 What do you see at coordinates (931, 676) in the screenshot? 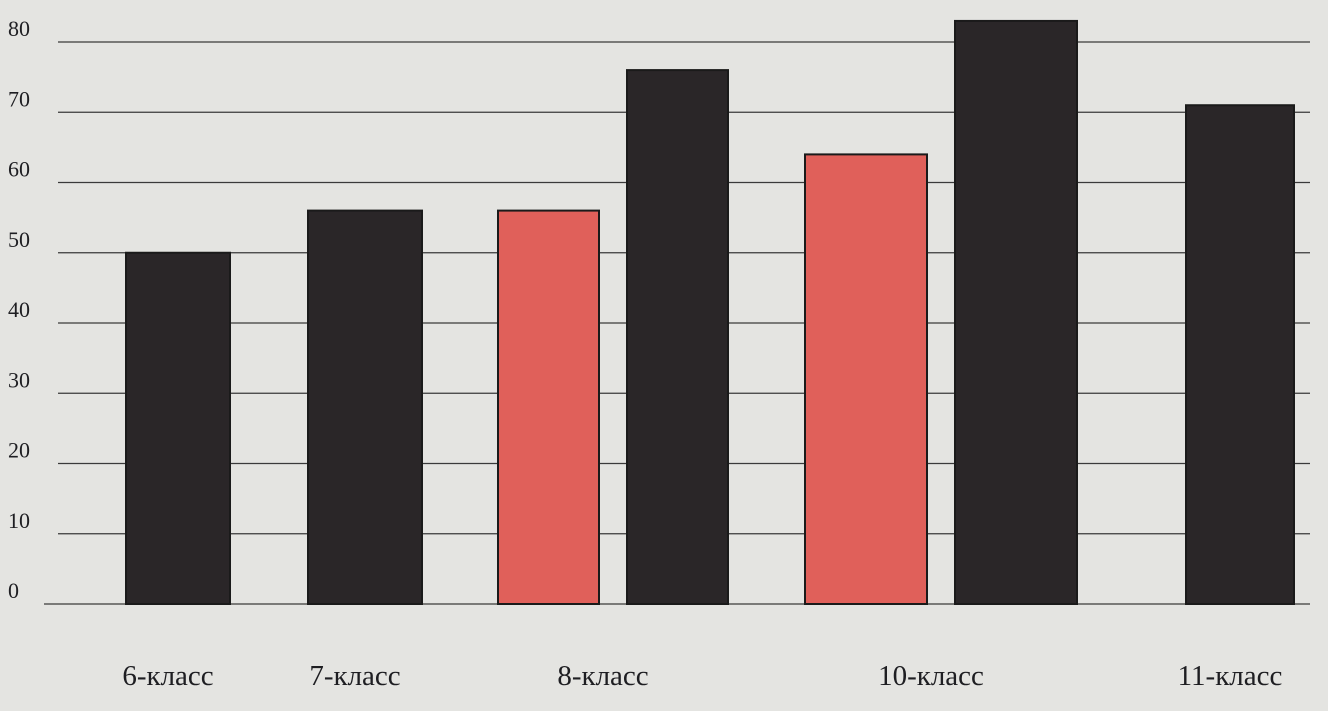
I see `x-label-4: 10-класс` at bounding box center [931, 676].